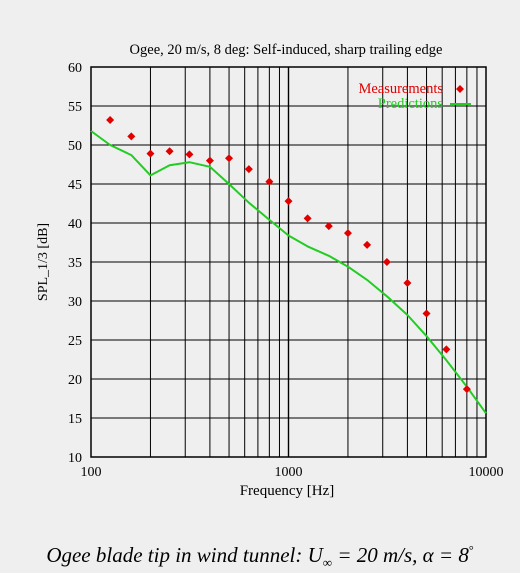 The height and width of the screenshot is (573, 520). What do you see at coordinates (411, 104) in the screenshot?
I see `legend-label-predictions: Predictions` at bounding box center [411, 104].